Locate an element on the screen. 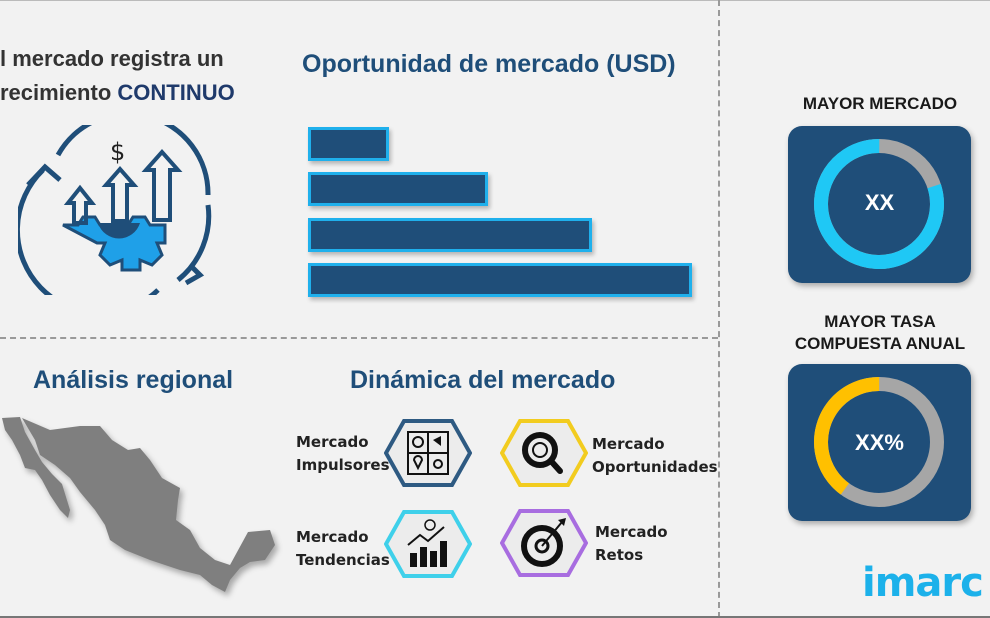 This screenshot has height=618, width=990. headline-line2-prefix: recimiento is located at coordinates (59, 92).